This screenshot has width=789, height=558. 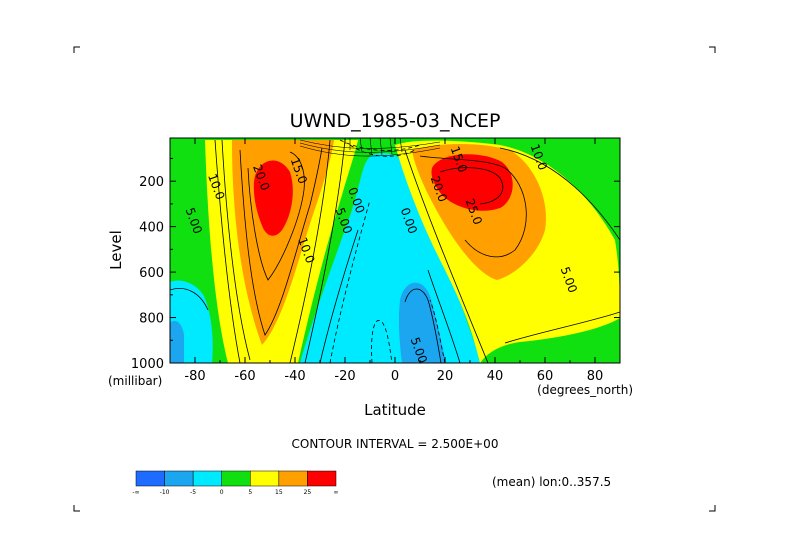 What do you see at coordinates (151, 182) in the screenshot?
I see `y-tick-label: 200` at bounding box center [151, 182].